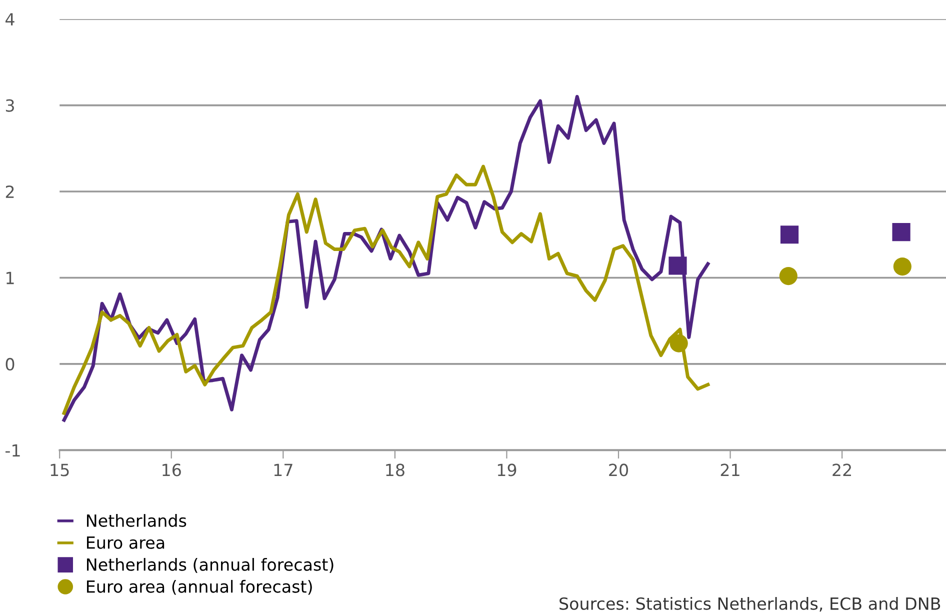 The height and width of the screenshot is (615, 946). What do you see at coordinates (507, 470) in the screenshot?
I see `x-tick-label: 19` at bounding box center [507, 470].